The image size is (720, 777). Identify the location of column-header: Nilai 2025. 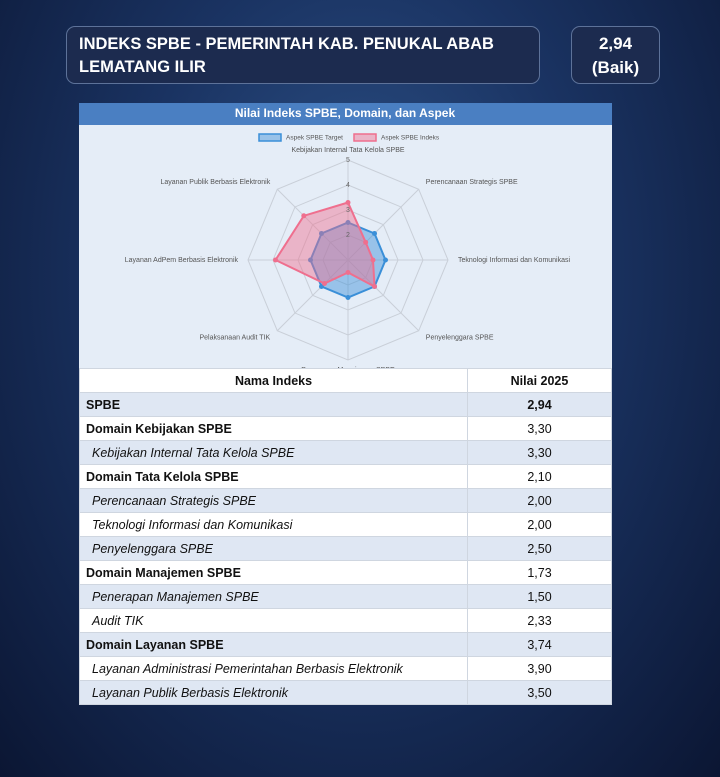
(539, 380).